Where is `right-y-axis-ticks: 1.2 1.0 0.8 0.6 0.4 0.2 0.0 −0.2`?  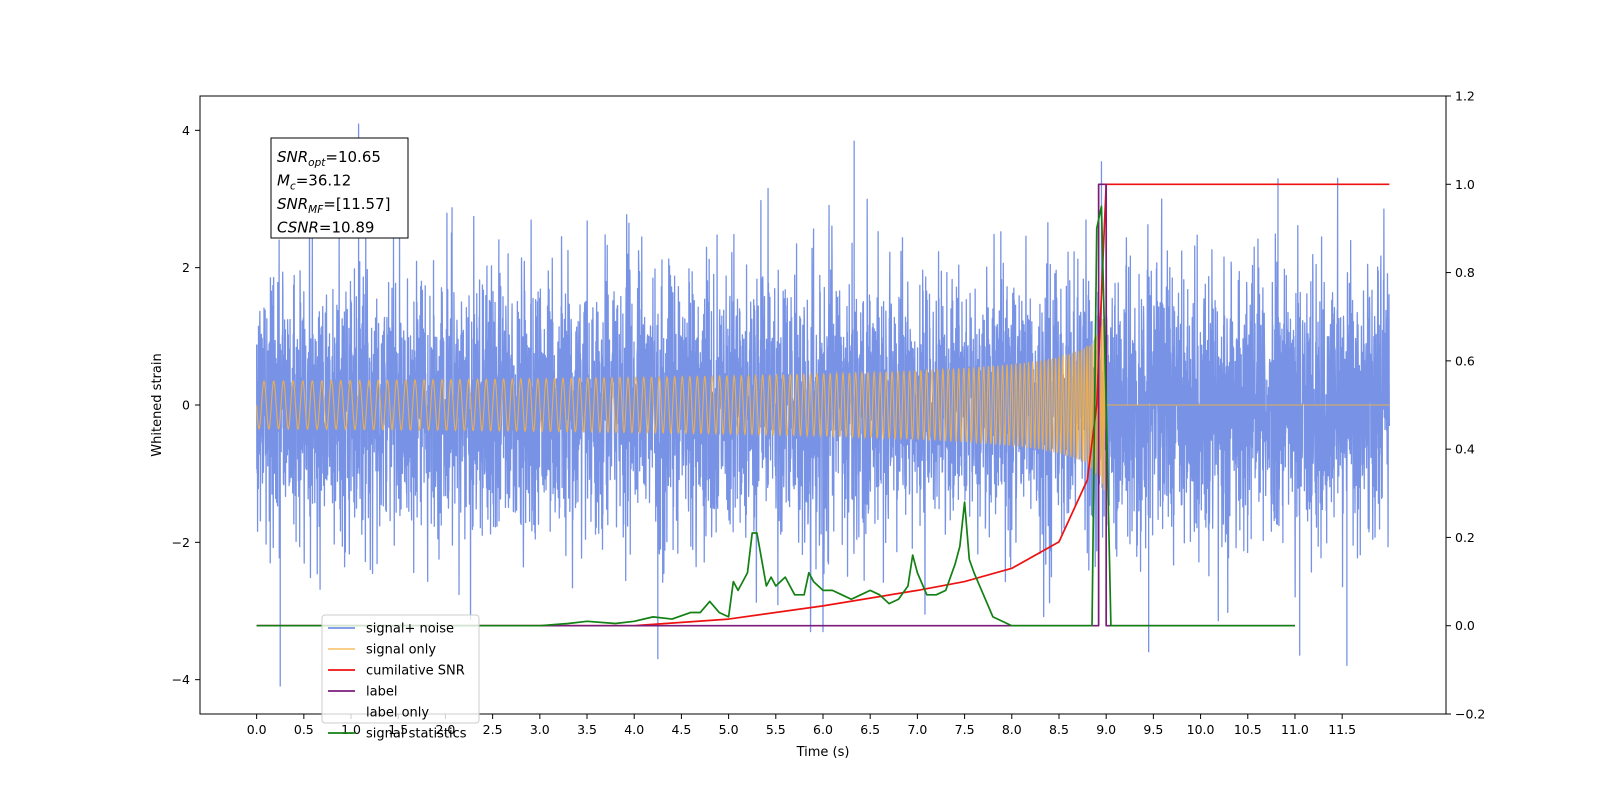
right-y-axis-ticks: 1.2 1.0 0.8 0.6 0.4 0.2 0.0 −0.2 is located at coordinates (1465, 405).